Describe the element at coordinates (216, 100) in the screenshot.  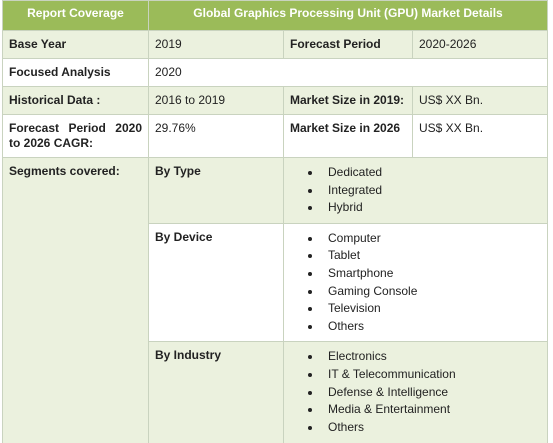
I see `cell: 2016 to 2019` at that location.